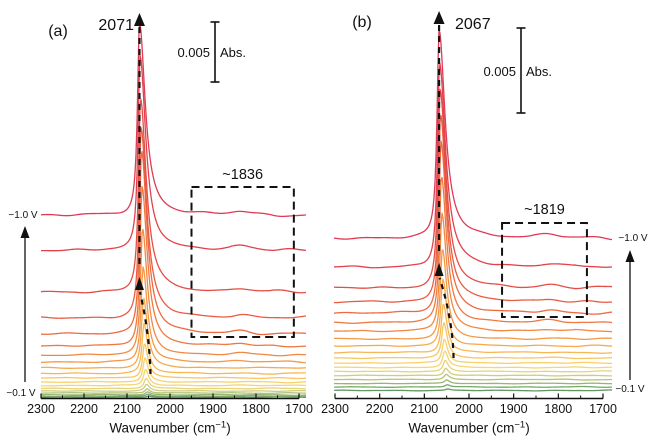 This screenshot has height=442, width=656. I want to click on panel-label: (b), so click(362, 22).